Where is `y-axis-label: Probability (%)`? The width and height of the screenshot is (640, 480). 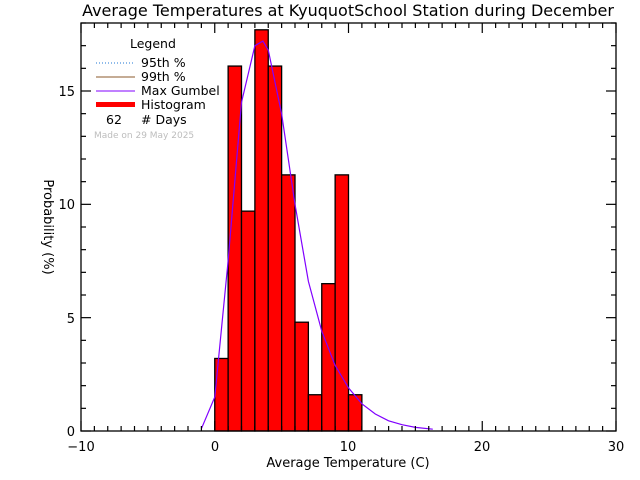
y-axis-label: Probability (%) is located at coordinates (47, 226).